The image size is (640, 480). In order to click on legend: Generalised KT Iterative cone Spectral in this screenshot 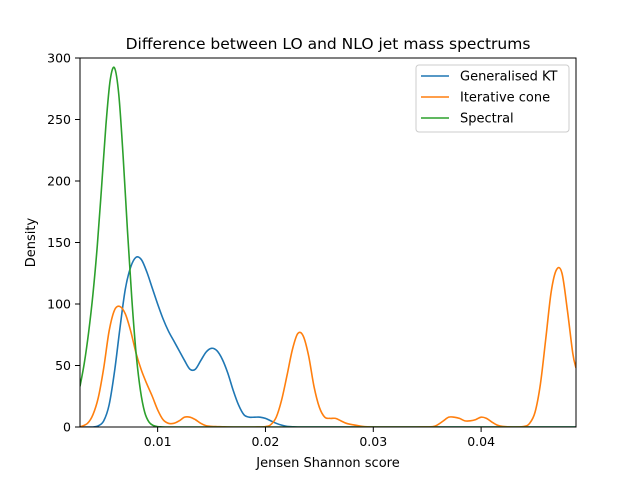, I will do `click(492, 98)`.